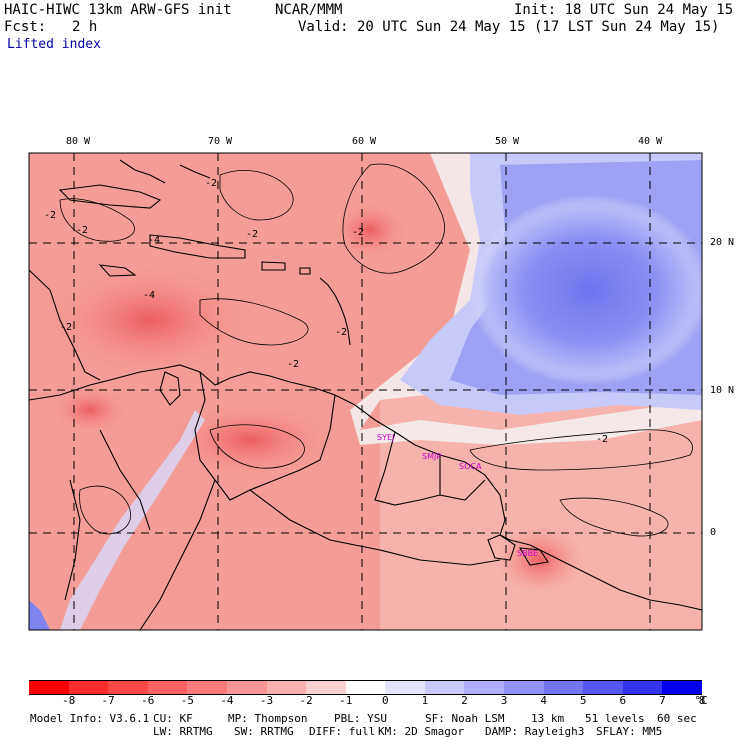 The image size is (740, 740). What do you see at coordinates (132, 520) in the screenshot?
I see `andes-stable-strip` at bounding box center [132, 520].